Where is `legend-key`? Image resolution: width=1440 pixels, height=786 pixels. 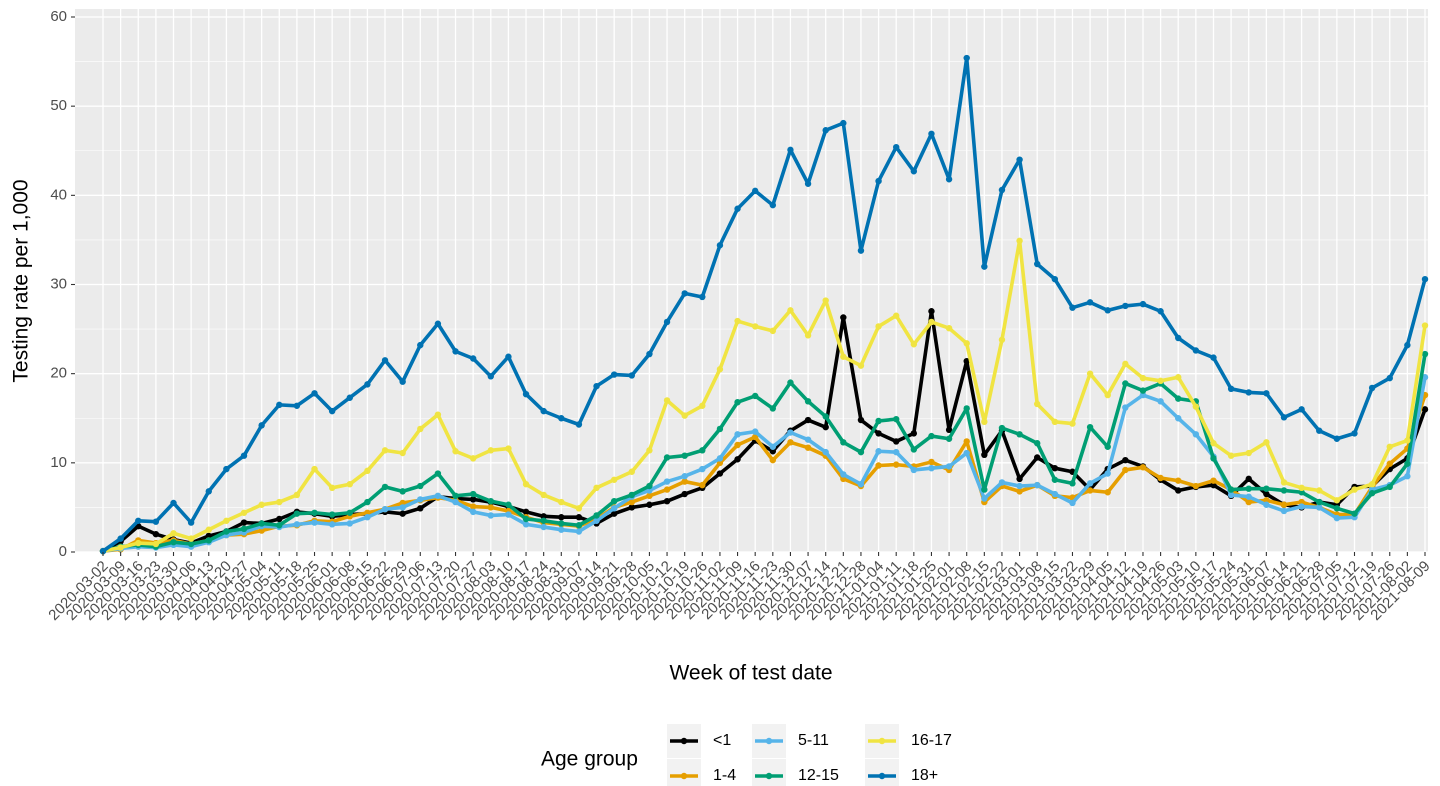
legend-key is located at coordinates (882, 772).